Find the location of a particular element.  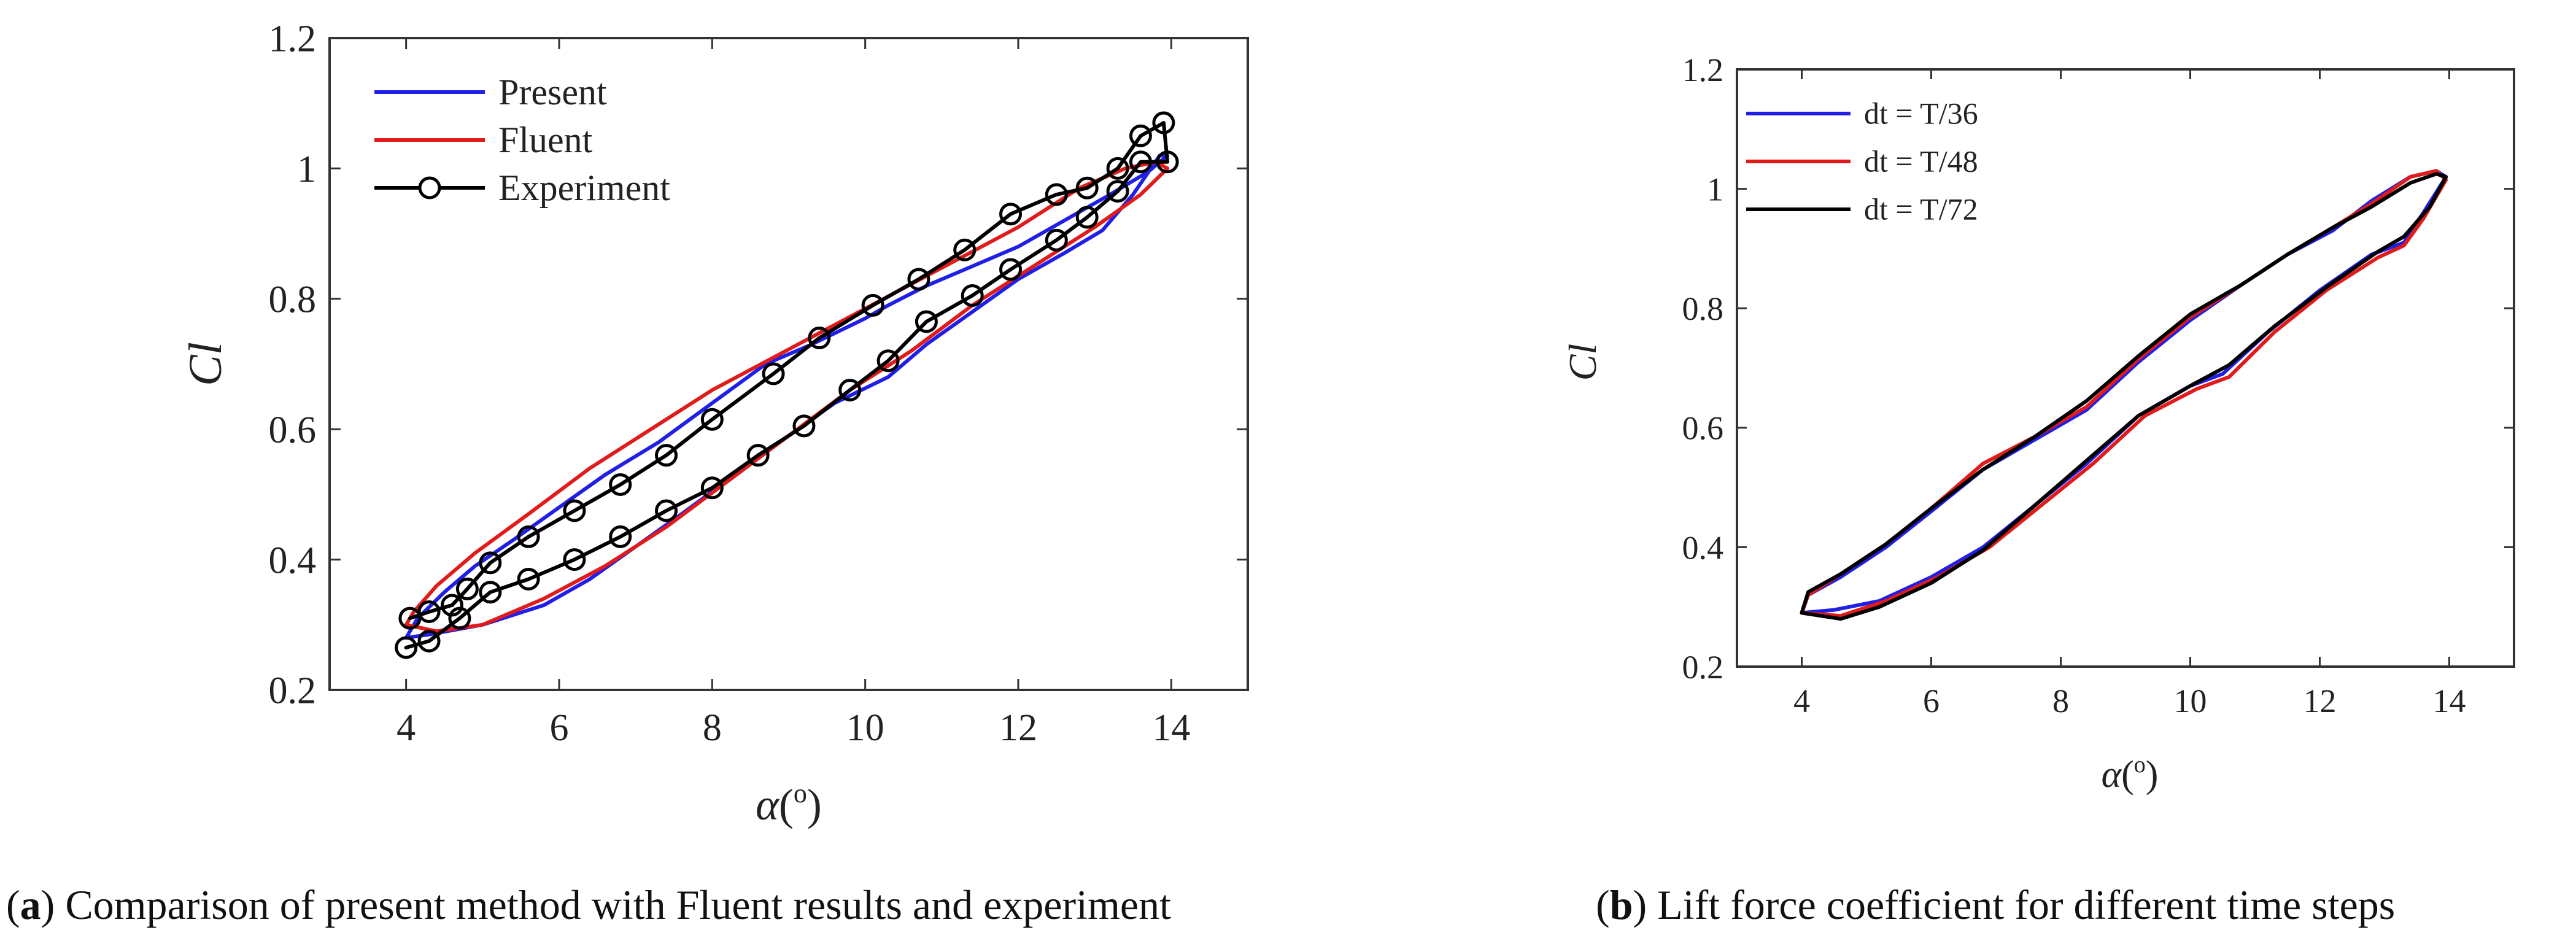

chart-a-ylabel: Cl is located at coordinates (205, 364).